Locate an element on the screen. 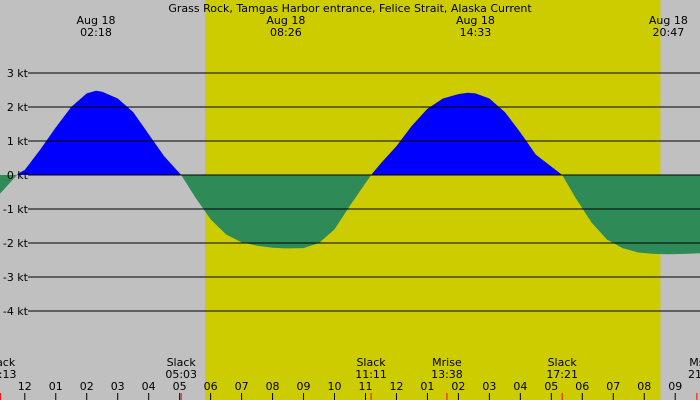 Image resolution: width=700 pixels, height=400 pixels. event-time-label: 17:21 is located at coordinates (562, 374).